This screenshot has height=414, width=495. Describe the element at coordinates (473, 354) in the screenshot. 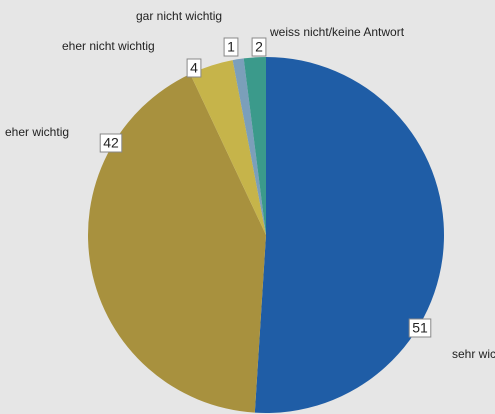

I see `category-label: sehr wichtig` at that location.